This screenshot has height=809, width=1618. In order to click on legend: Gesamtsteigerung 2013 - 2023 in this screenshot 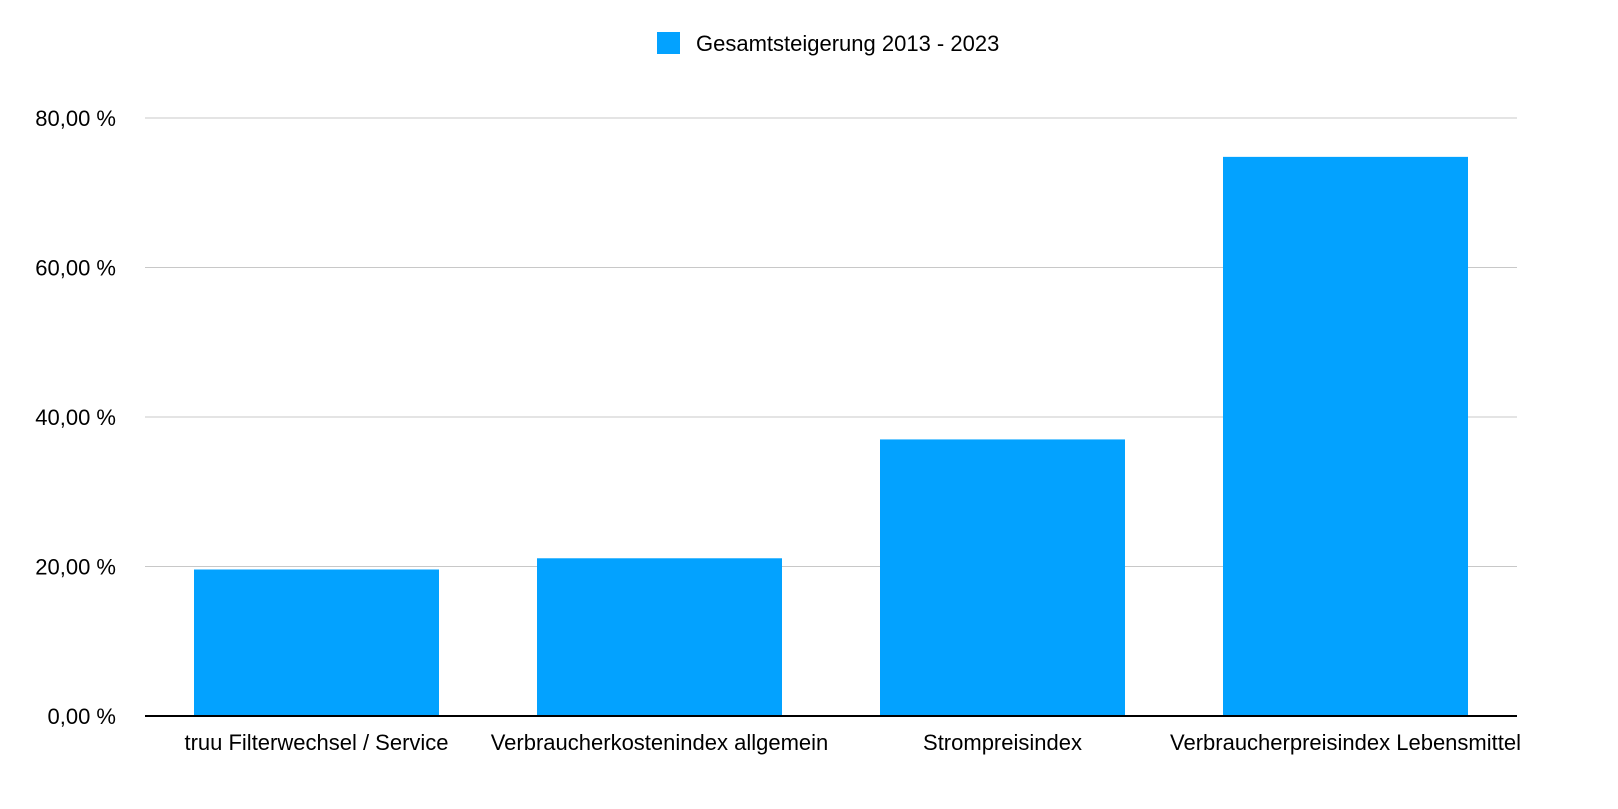, I will do `click(828, 43)`.